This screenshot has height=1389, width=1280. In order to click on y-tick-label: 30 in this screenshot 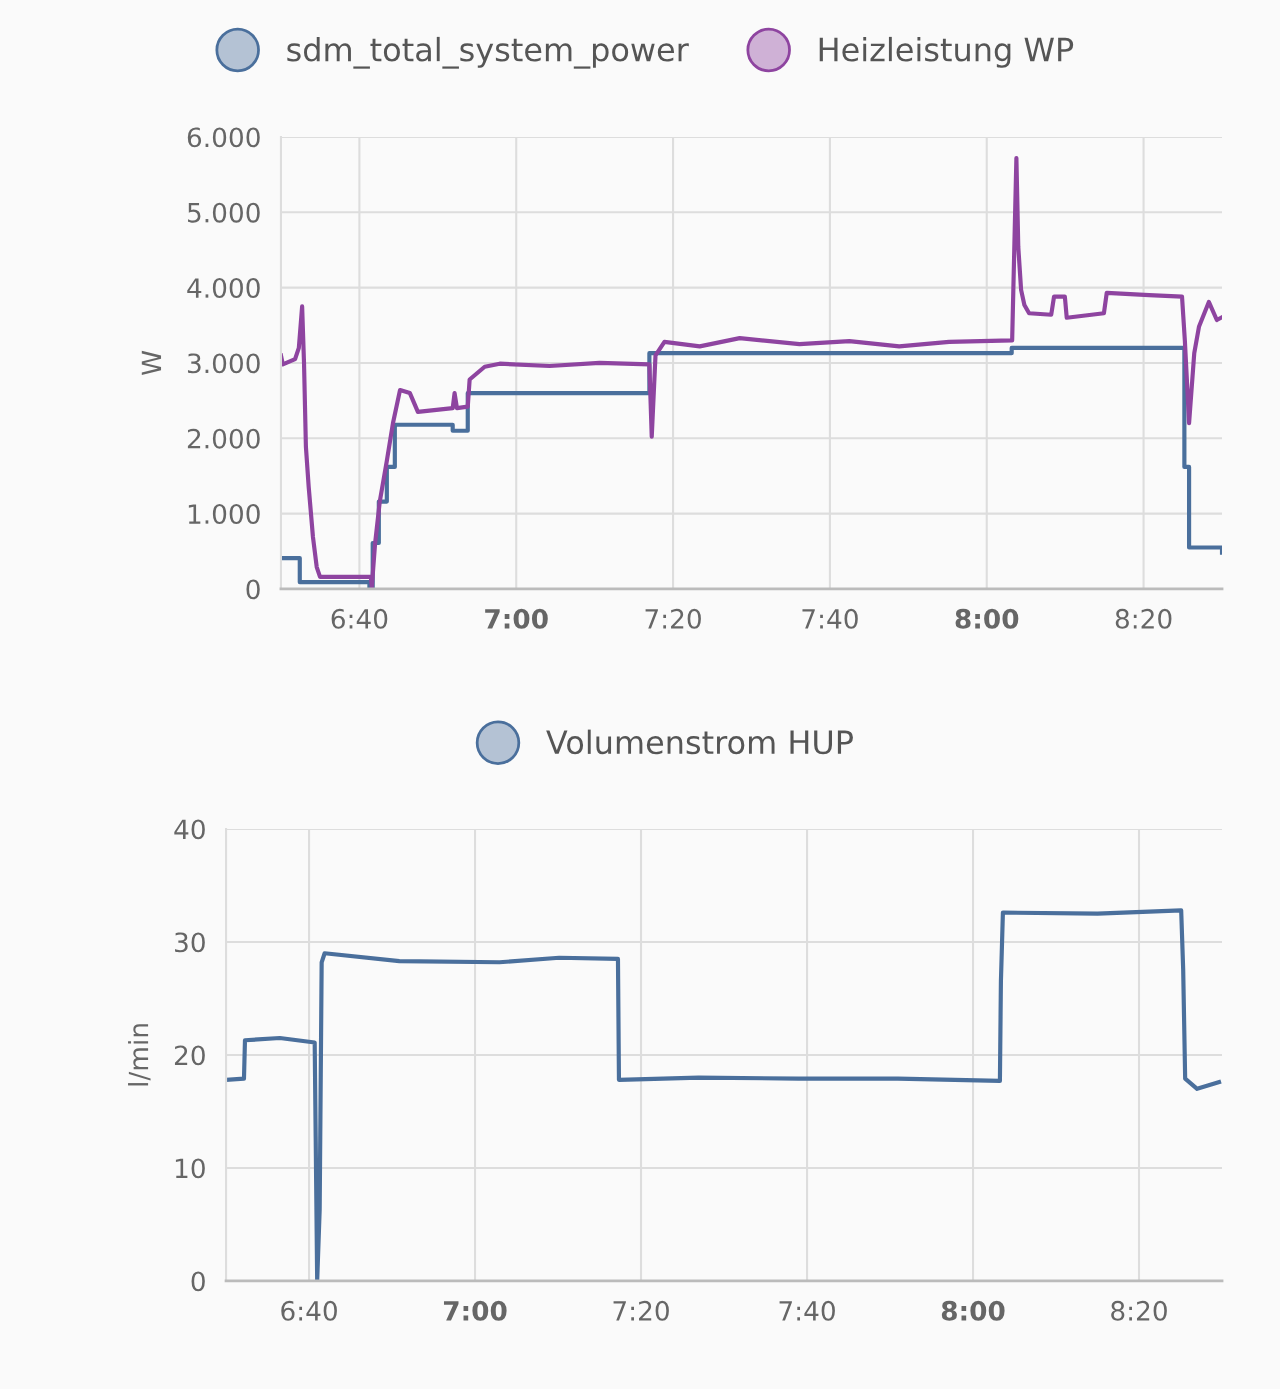, I will do `click(190, 942)`.